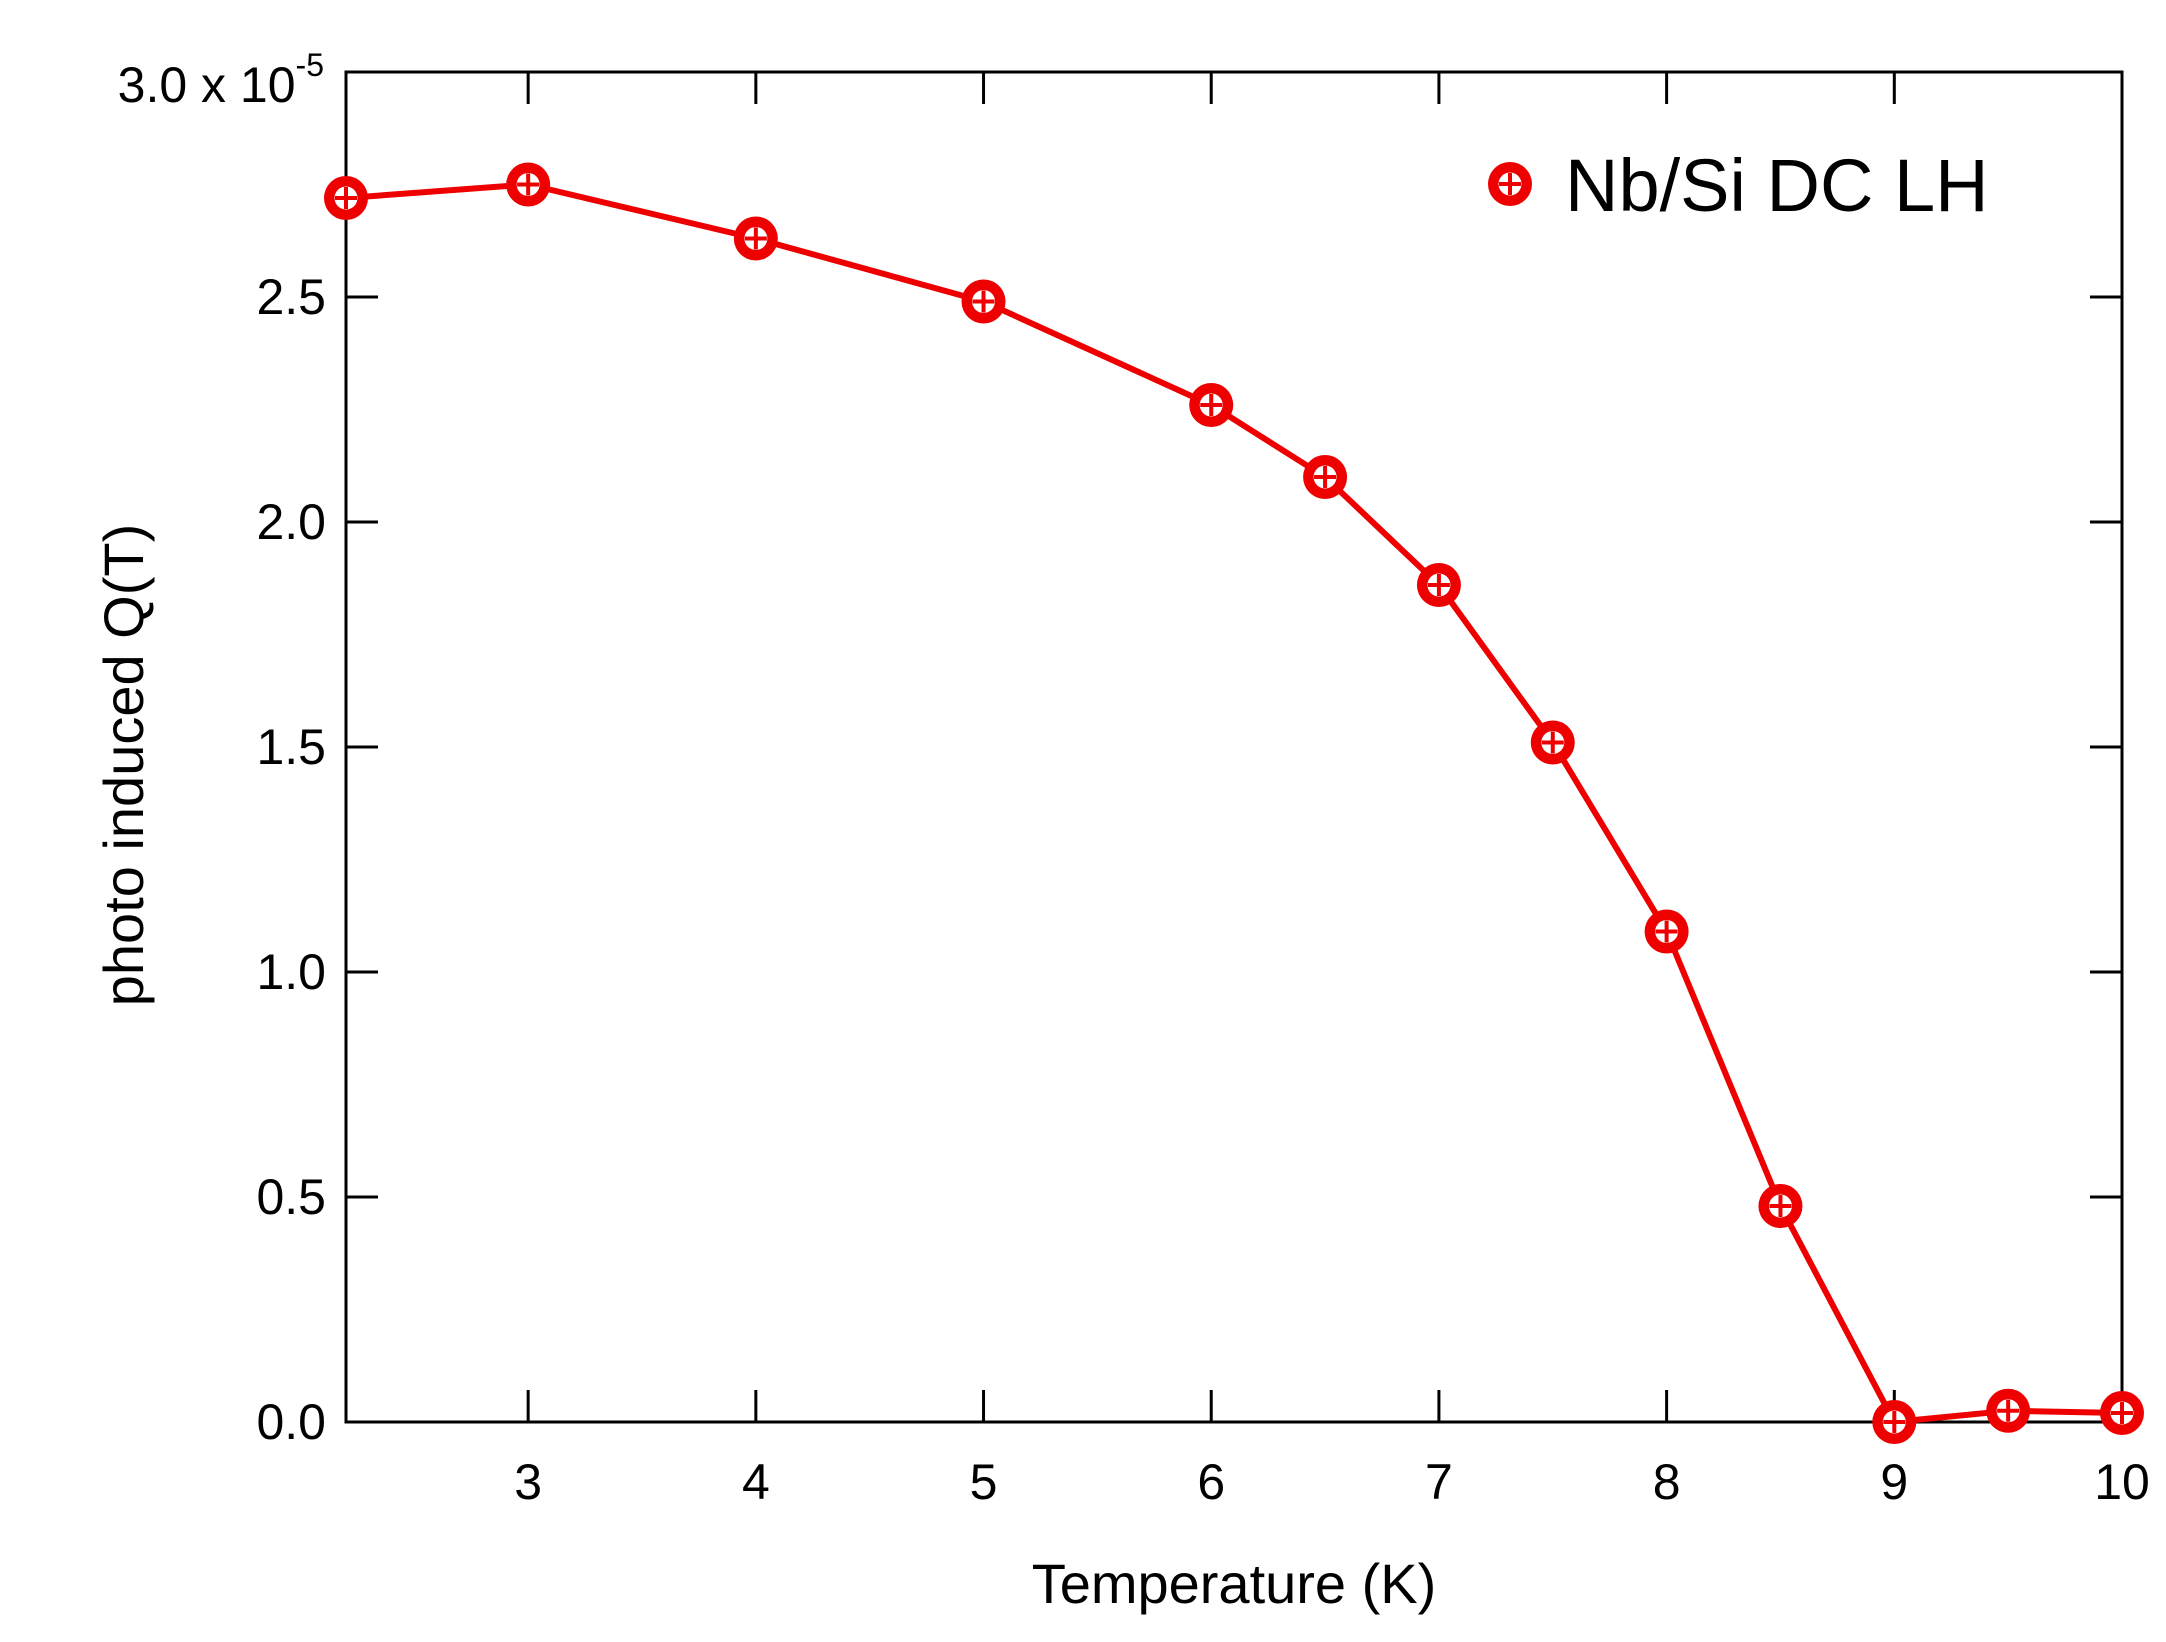  Describe the element at coordinates (1894, 1482) in the screenshot. I see `x-tick-label: 9` at that location.